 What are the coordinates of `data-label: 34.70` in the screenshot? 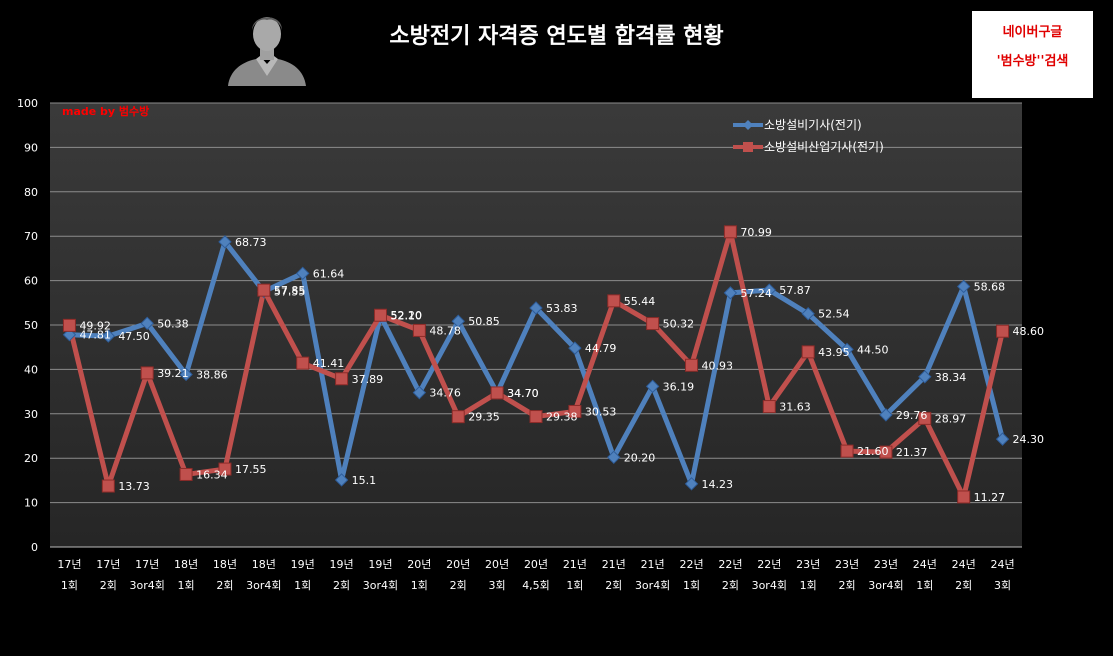 It's located at (523, 393).